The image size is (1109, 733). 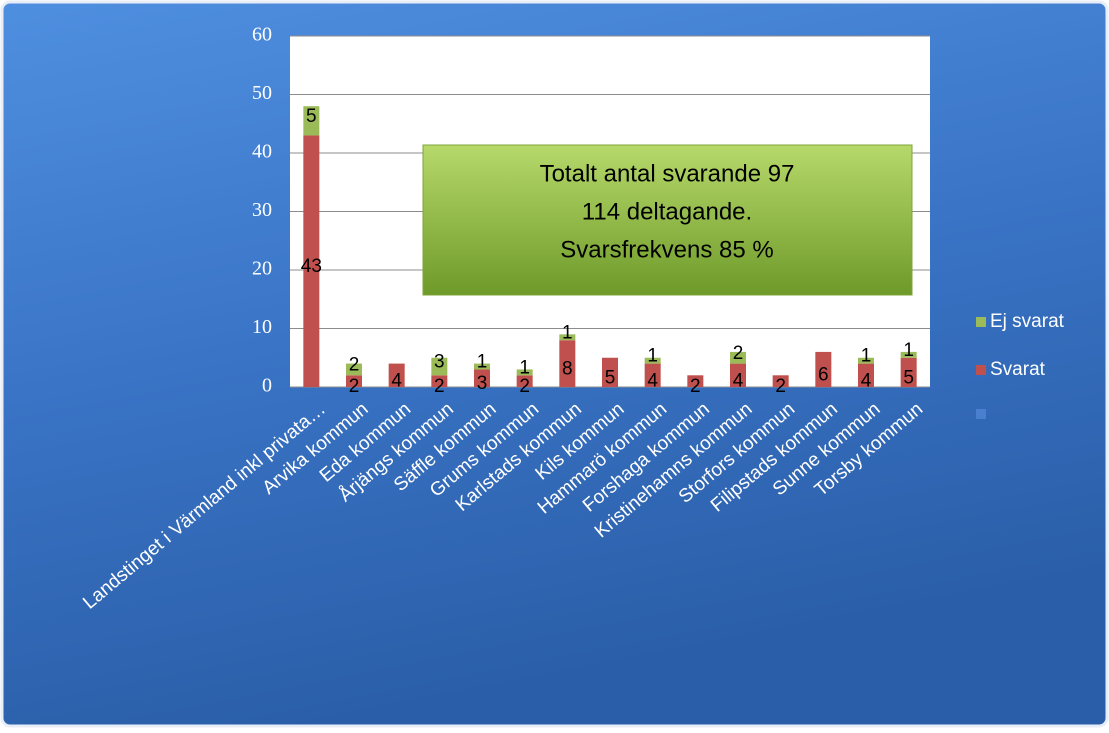 I want to click on y-tick-label: 50, so click(x=262, y=93).